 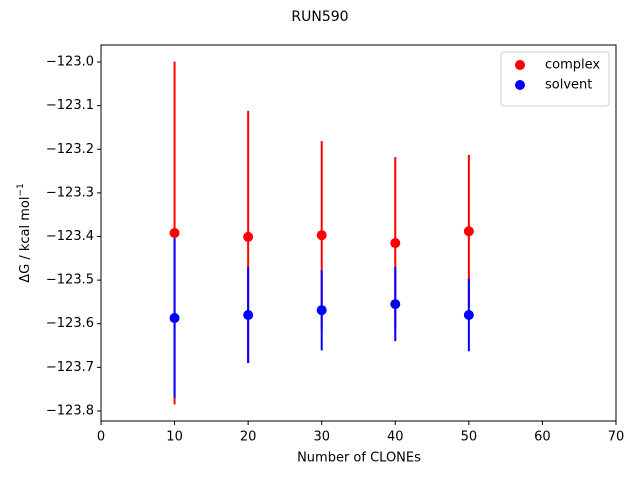 I want to click on y-tick-label: −123.5, so click(x=70, y=280).